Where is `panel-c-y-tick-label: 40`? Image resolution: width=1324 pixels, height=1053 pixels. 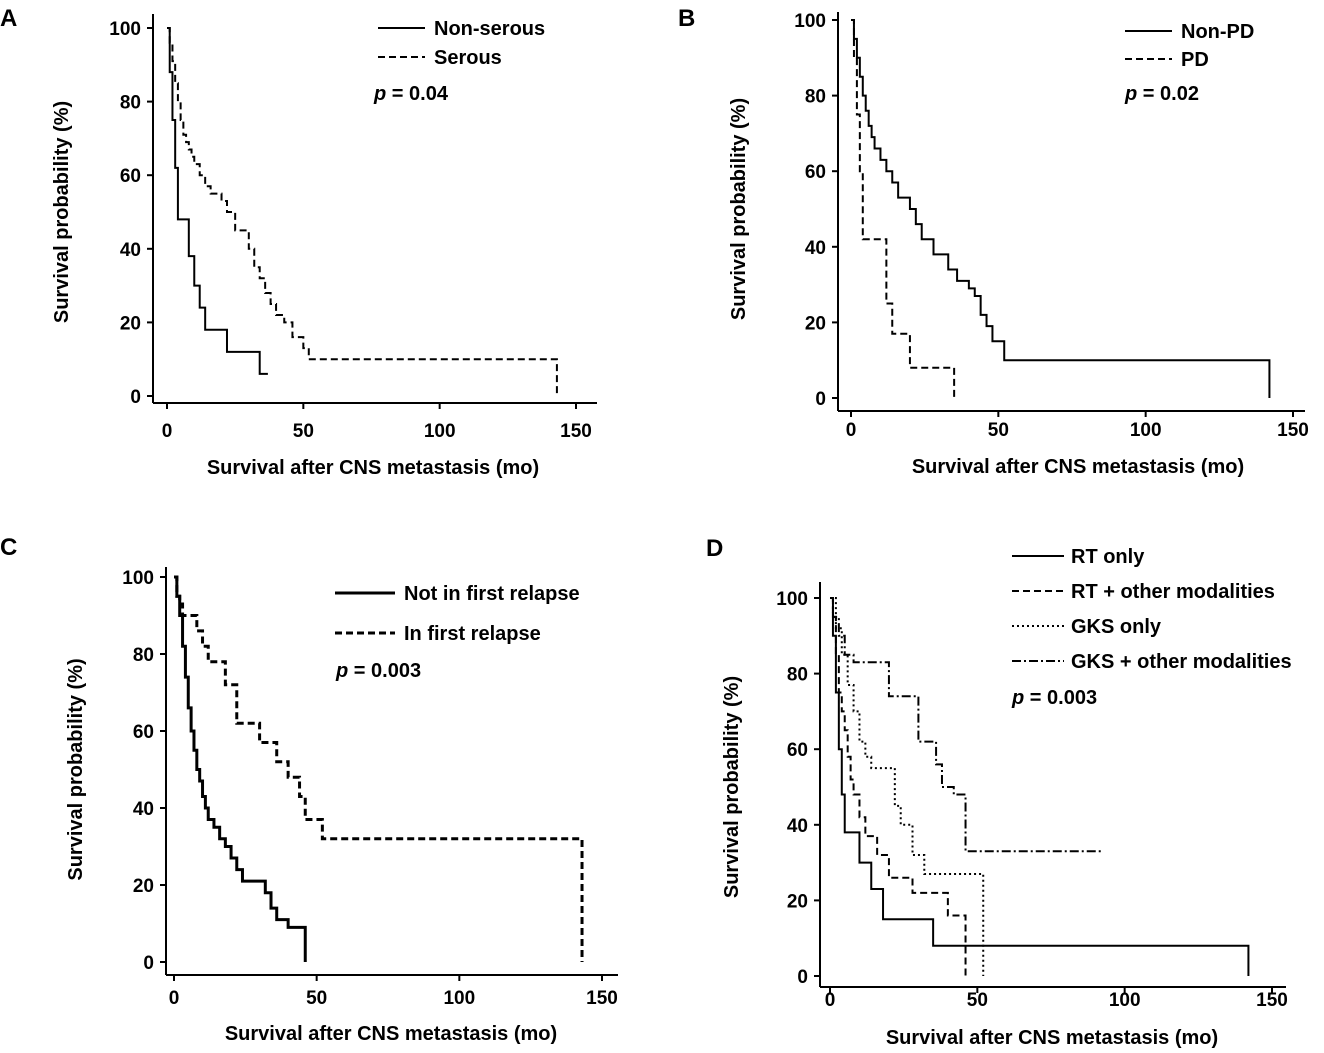 panel-c-y-tick-label: 40 is located at coordinates (143, 809).